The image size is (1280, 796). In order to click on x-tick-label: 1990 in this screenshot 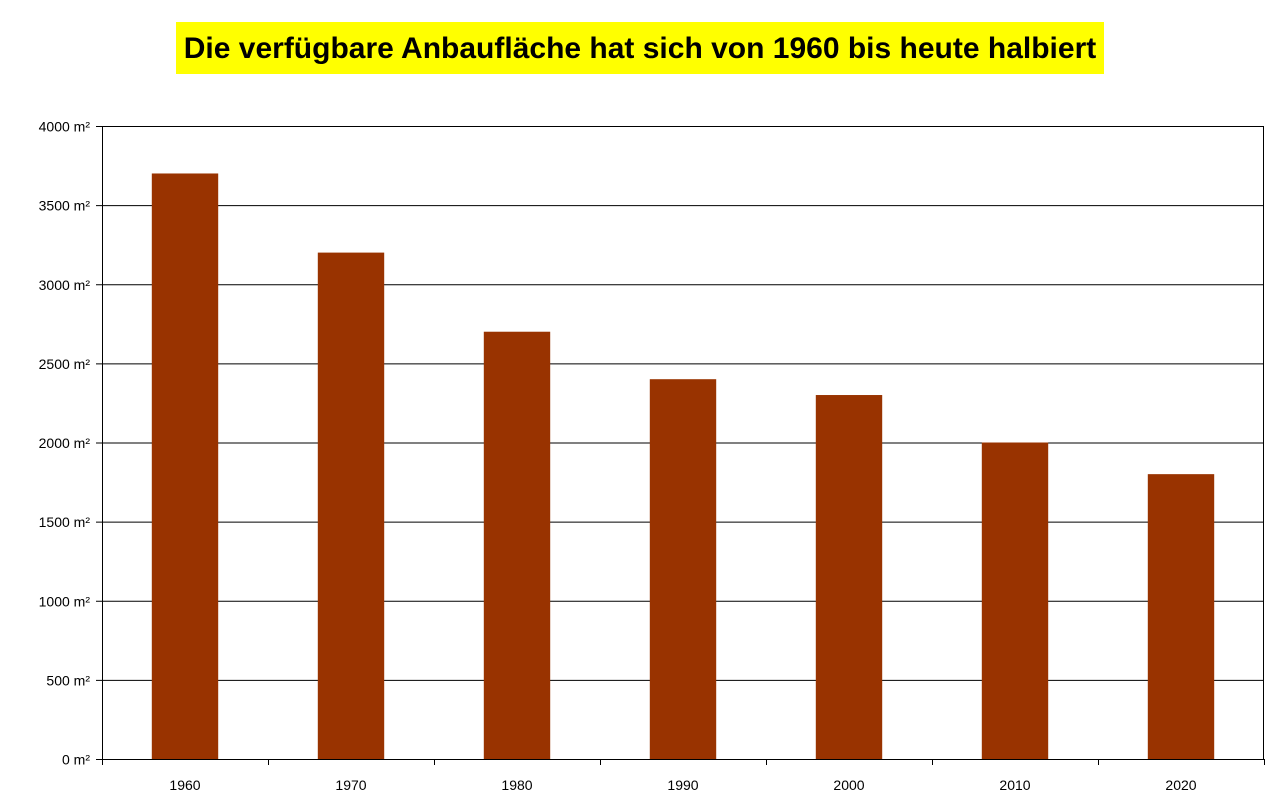, I will do `click(682, 785)`.